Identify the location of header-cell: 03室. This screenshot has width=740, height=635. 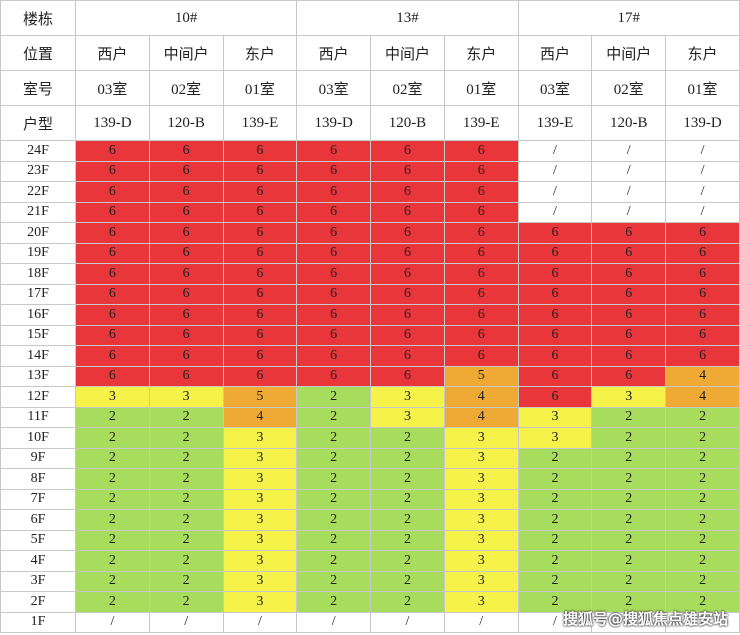
(112, 88).